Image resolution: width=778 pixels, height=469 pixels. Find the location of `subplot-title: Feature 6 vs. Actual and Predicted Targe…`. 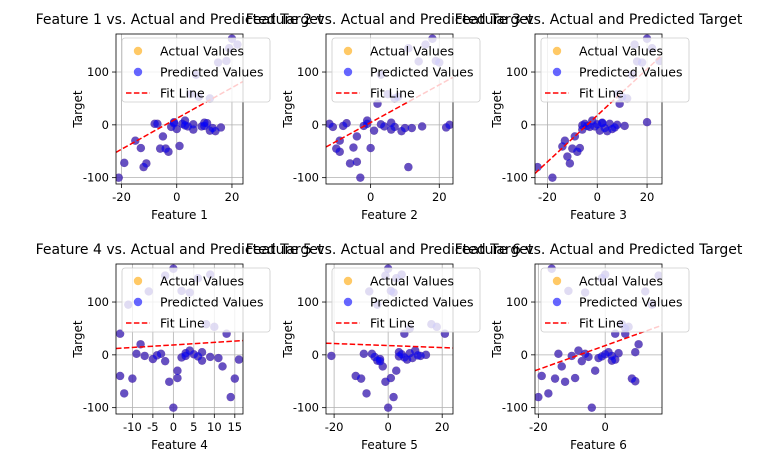

subplot-title: Feature 6 vs. Actual and Predicted Targe… is located at coordinates (599, 250).